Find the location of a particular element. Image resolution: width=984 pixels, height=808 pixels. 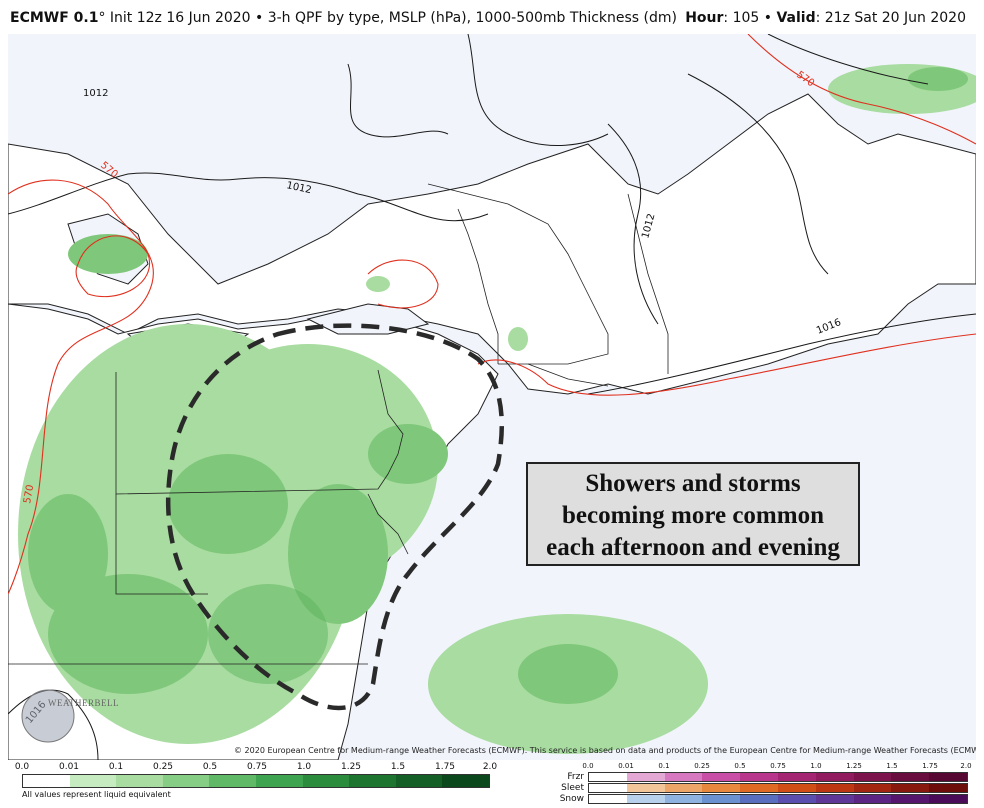

rain-color-bar is located at coordinates (256, 781).